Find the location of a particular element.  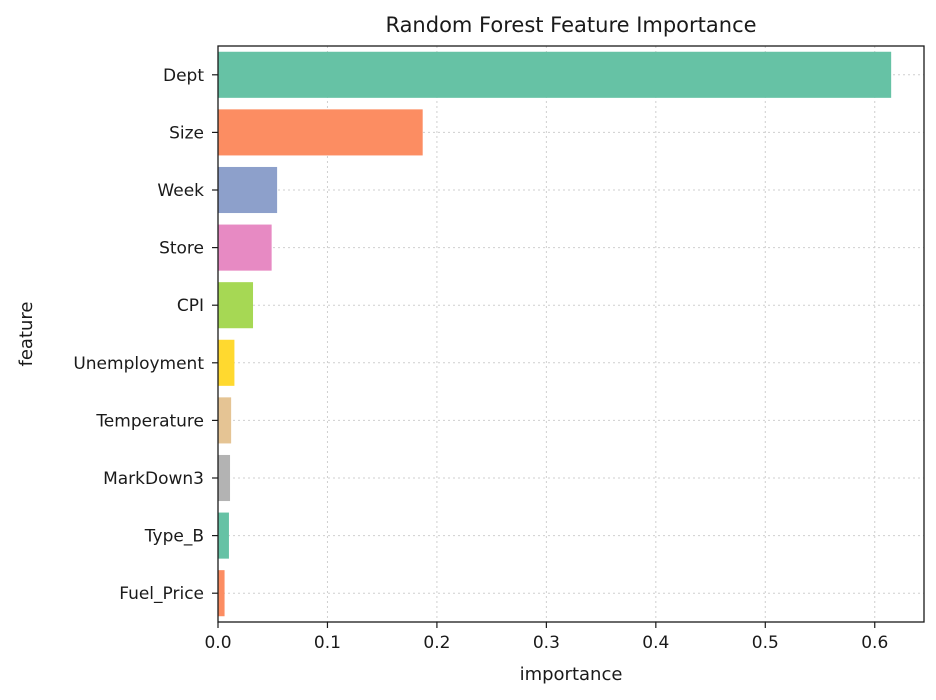

bar-markdown3 is located at coordinates (224, 478).